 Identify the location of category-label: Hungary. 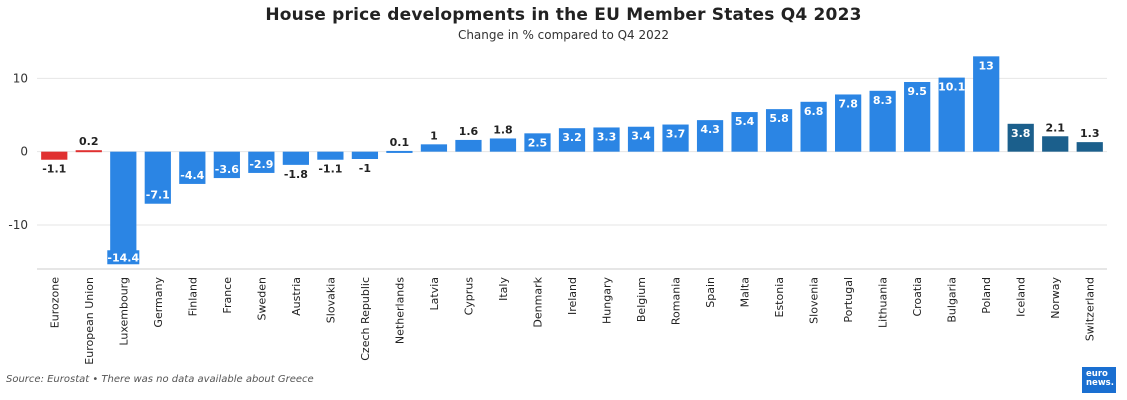
(607, 300).